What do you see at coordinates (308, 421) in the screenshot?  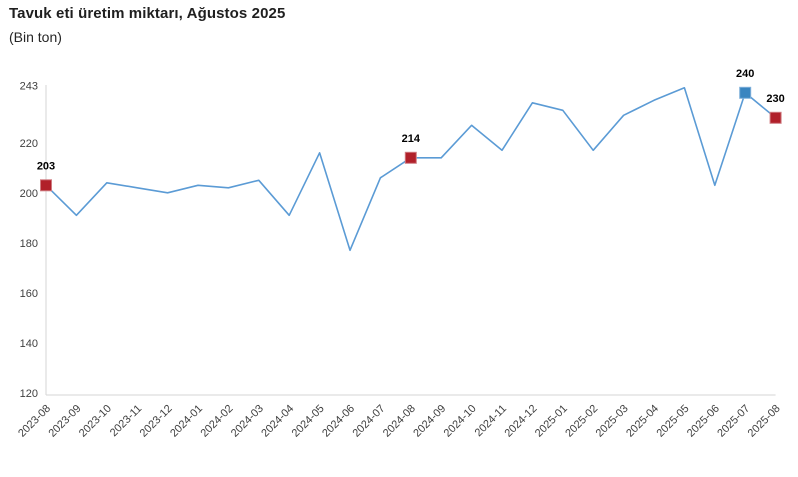 I see `x-tick-label: 2024-05` at bounding box center [308, 421].